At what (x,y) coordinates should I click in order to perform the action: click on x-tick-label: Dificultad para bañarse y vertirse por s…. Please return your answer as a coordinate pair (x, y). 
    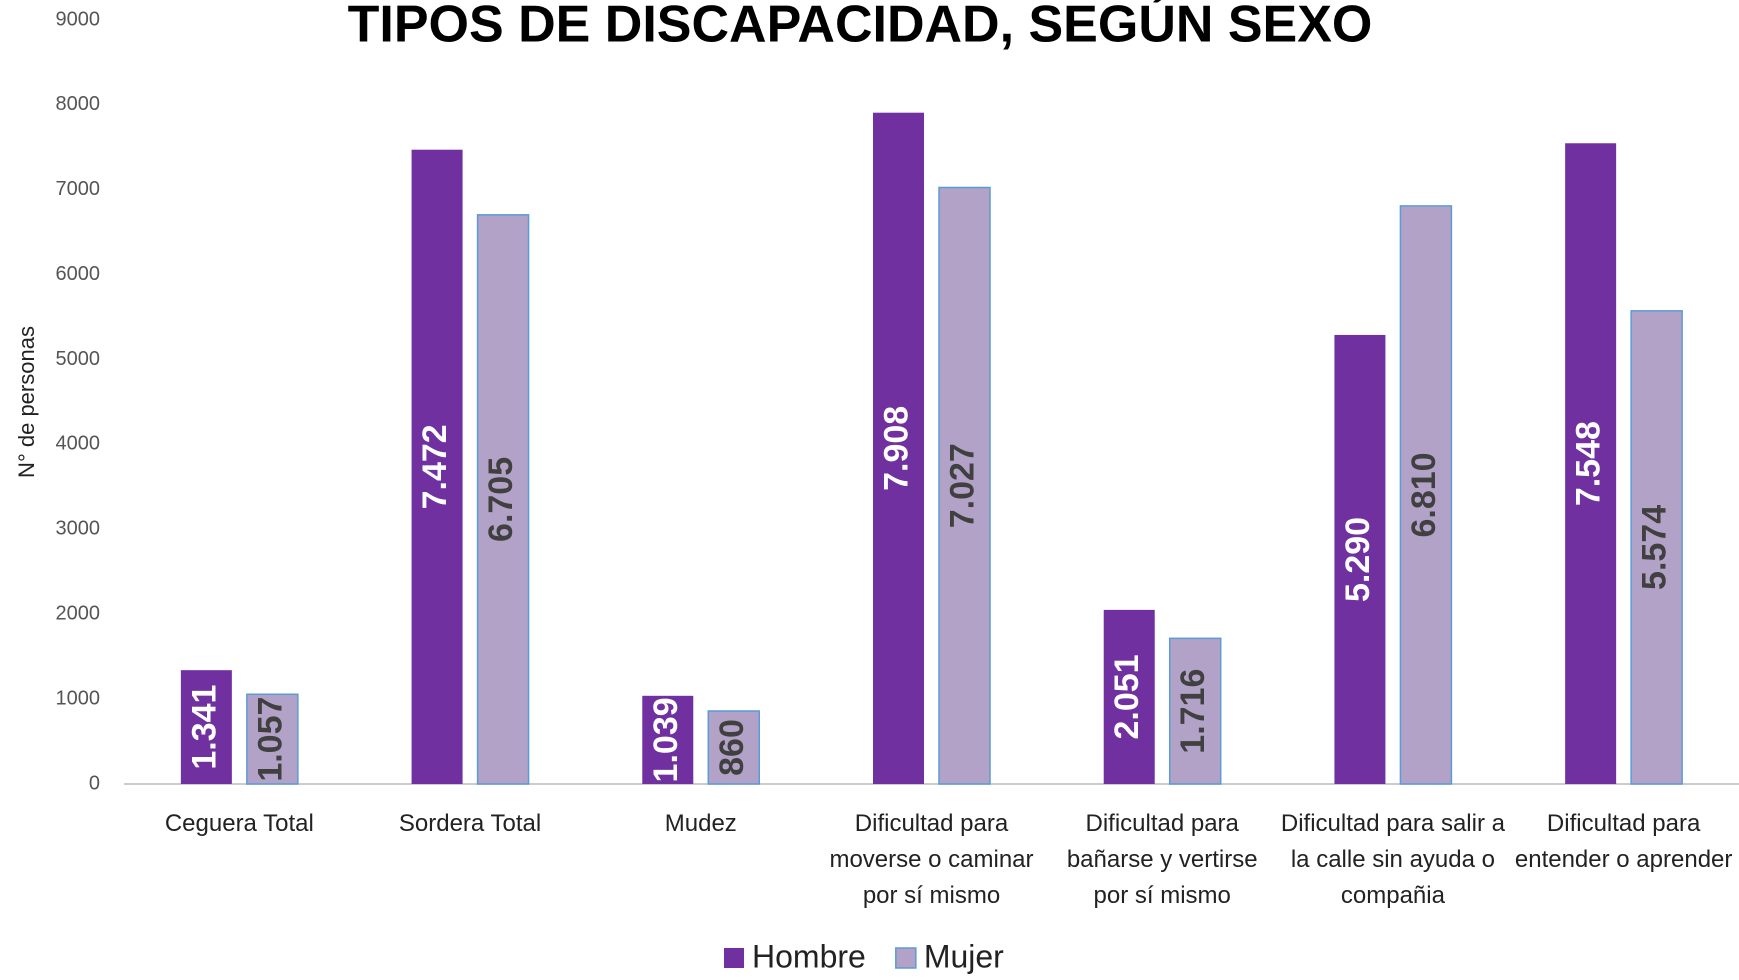
    Looking at the image, I should click on (1162, 859).